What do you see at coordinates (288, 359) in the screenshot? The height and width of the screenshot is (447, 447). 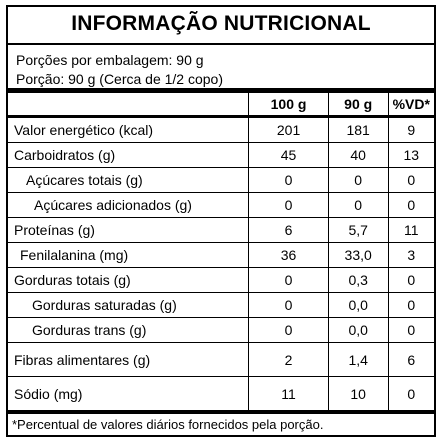 I see `value-per-100g: 2` at bounding box center [288, 359].